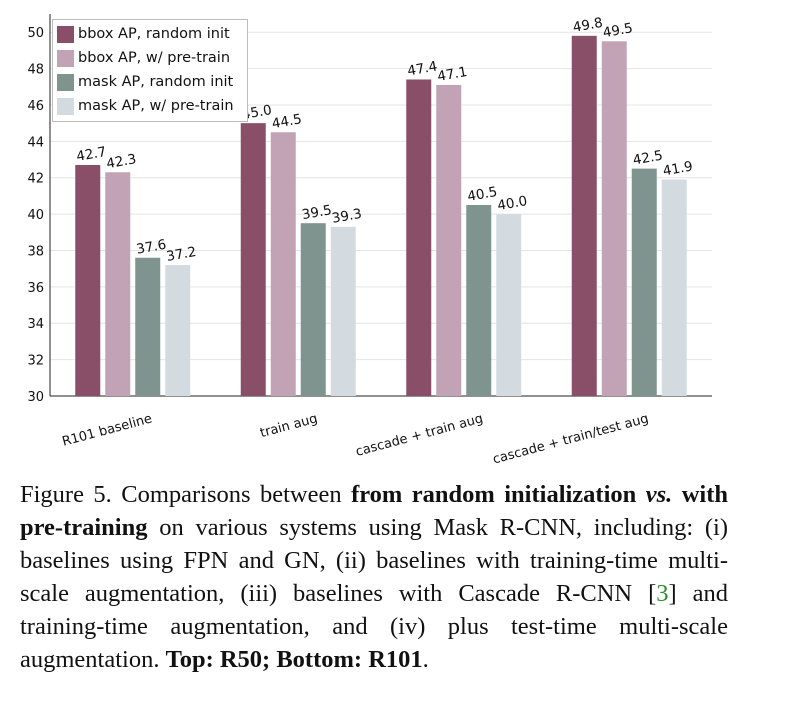 The width and height of the screenshot is (790, 701). What do you see at coordinates (66, 494) in the screenshot?
I see `figure-label: Figure 5.` at bounding box center [66, 494].